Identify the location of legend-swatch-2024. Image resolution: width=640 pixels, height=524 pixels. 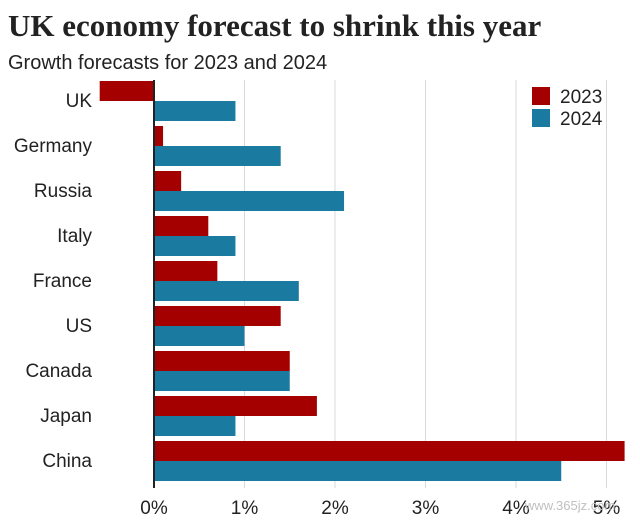
(541, 118).